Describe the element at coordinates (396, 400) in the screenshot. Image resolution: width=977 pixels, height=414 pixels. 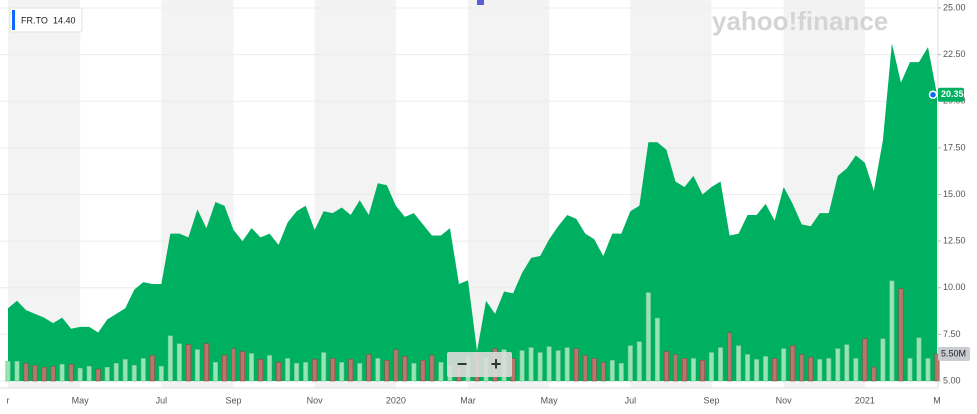
I see `x-tick-label: 2020` at that location.